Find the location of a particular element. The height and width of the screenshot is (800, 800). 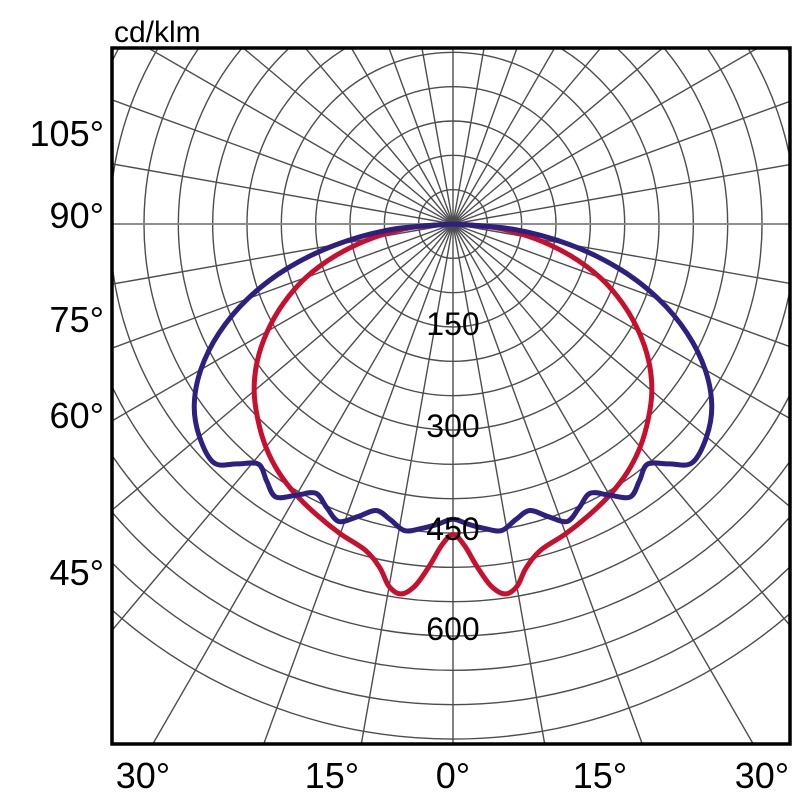

left-angle-label-90: 90° is located at coordinates (77, 215).